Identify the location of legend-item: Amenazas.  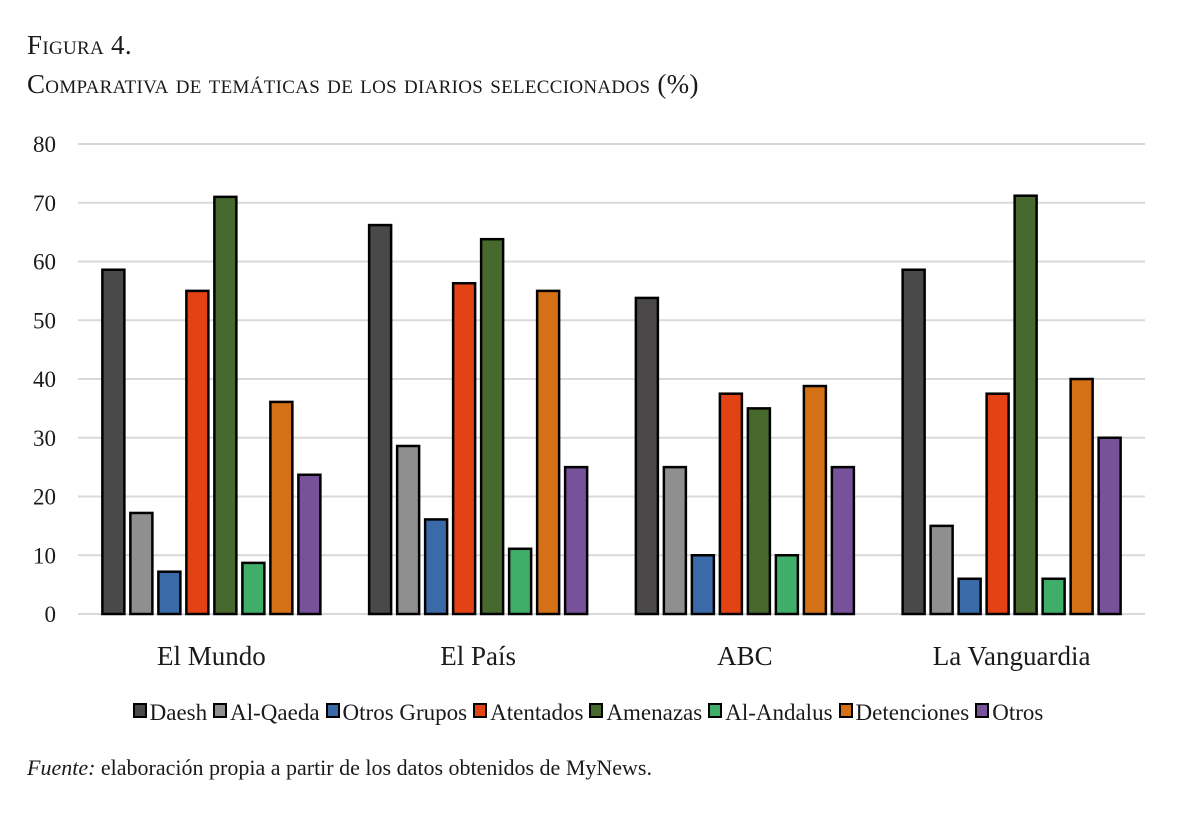
(645, 713).